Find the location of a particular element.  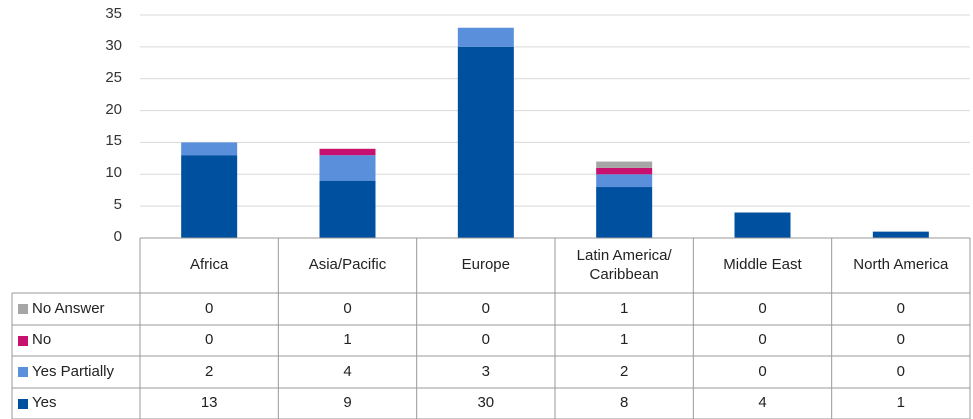

legend-entry: No Answer is located at coordinates (76, 309).